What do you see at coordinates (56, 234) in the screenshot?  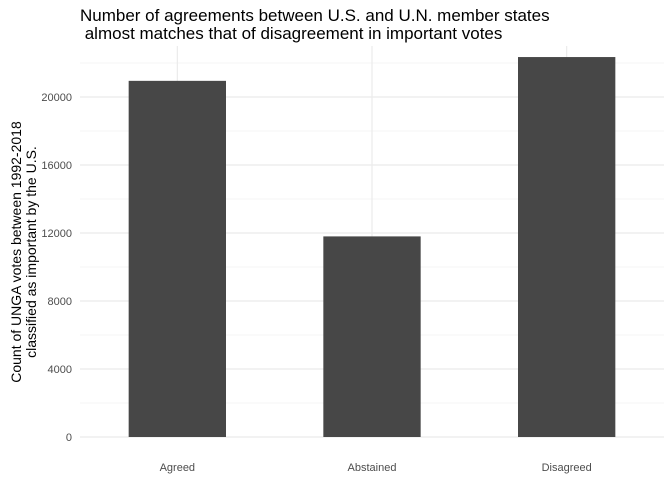 I see `y-tick-label: 12000` at bounding box center [56, 234].